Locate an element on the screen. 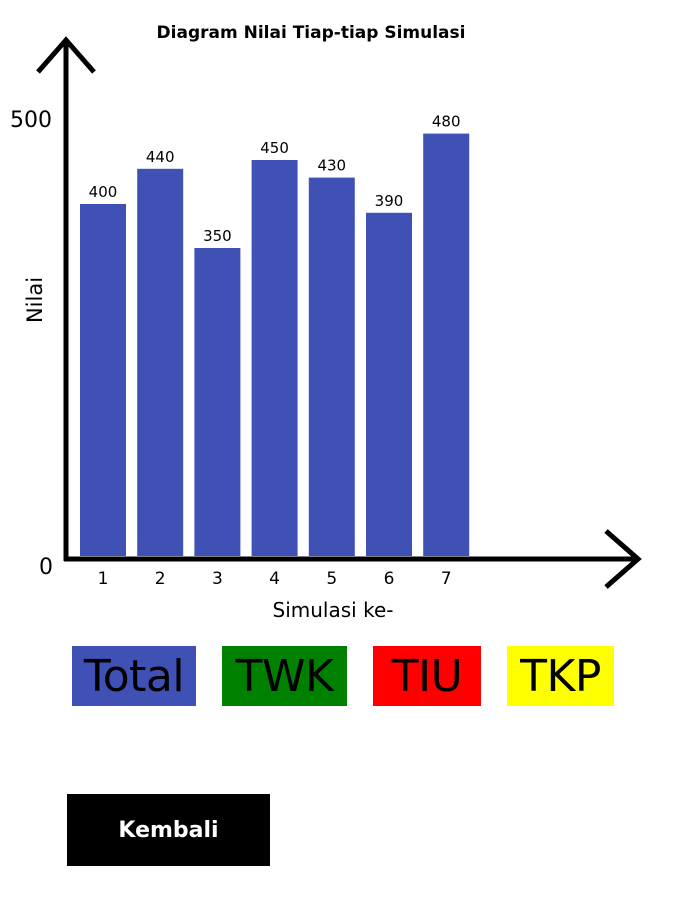 Image resolution: width=679 pixels, height=900 pixels. data-label-3: 350 is located at coordinates (217, 236).